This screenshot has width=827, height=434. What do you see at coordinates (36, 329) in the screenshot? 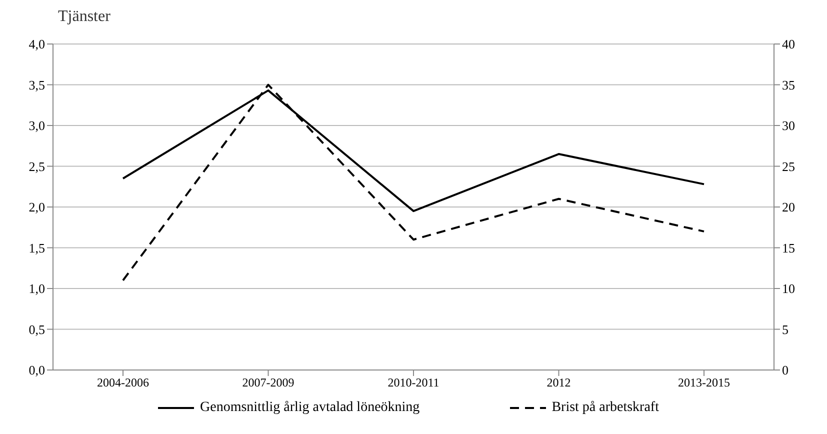
I see `y-tick-label: 0,5` at bounding box center [36, 329].